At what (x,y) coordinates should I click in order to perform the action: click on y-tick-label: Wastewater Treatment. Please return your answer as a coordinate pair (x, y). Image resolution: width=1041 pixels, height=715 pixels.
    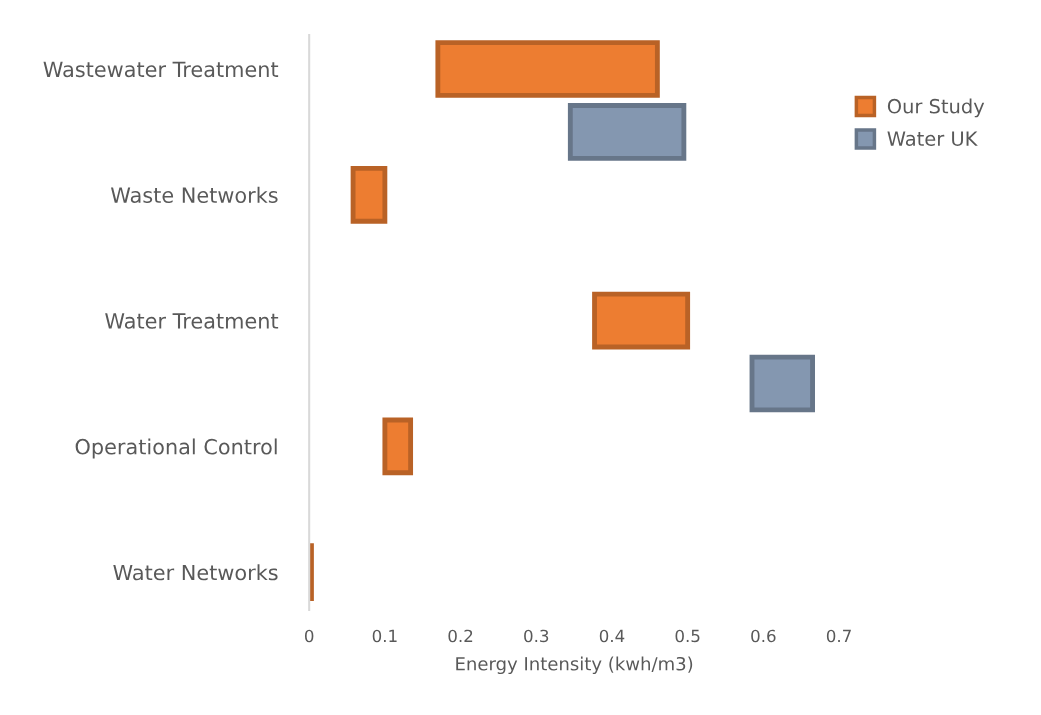
    Looking at the image, I should click on (161, 69).